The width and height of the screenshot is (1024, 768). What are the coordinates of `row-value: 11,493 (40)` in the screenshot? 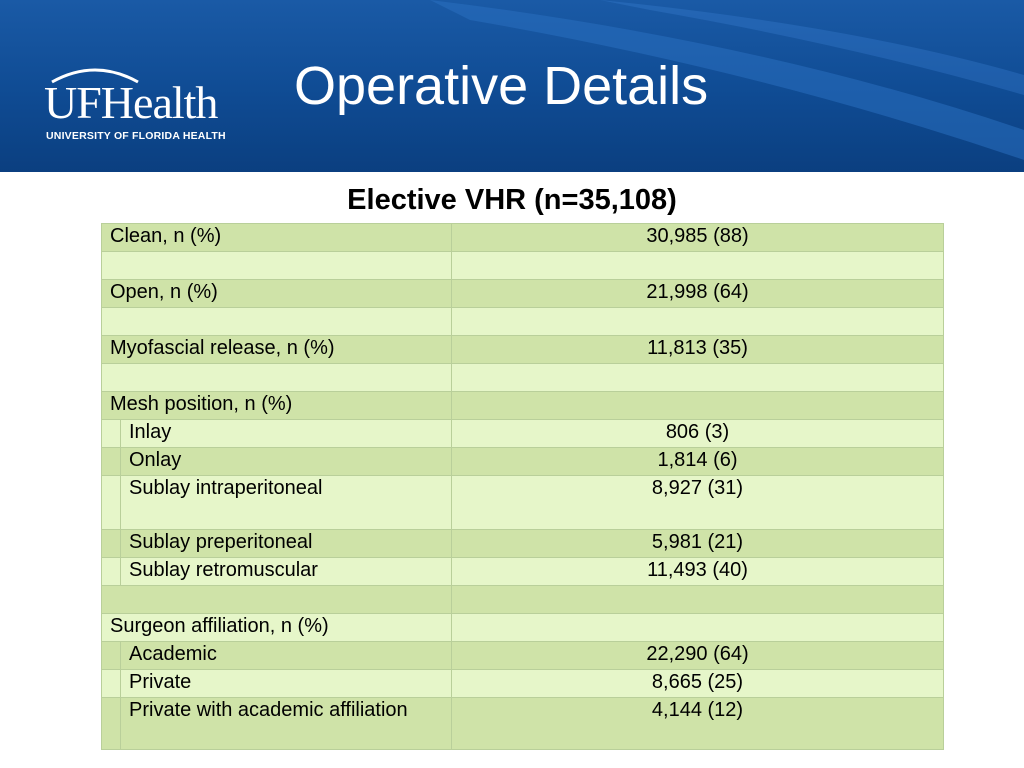 It's located at (697, 571).